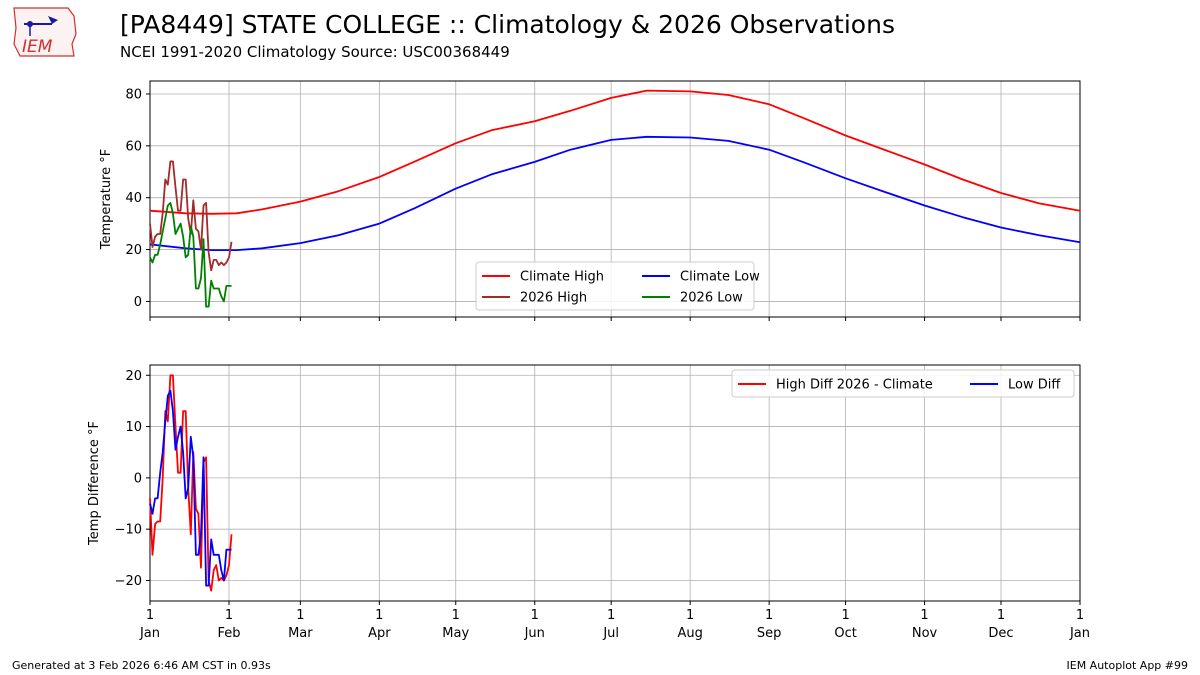 The height and width of the screenshot is (675, 1200). What do you see at coordinates (610, 633) in the screenshot?
I see `x-tick-month-label: Jul` at bounding box center [610, 633].